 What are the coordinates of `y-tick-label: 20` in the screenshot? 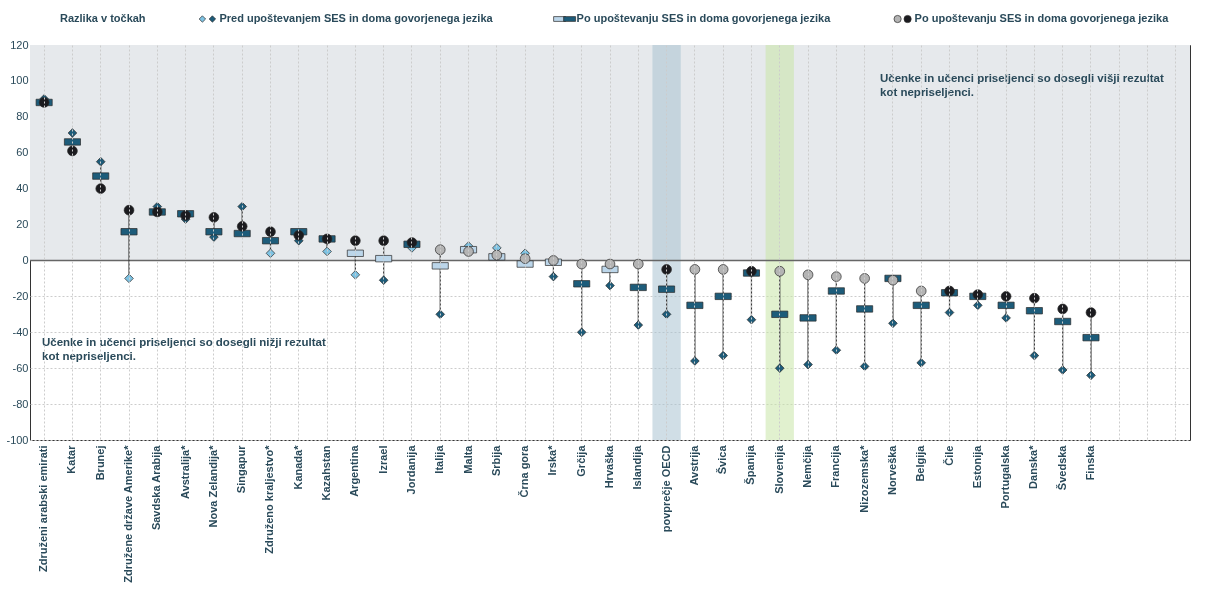 It's located at (22, 224).